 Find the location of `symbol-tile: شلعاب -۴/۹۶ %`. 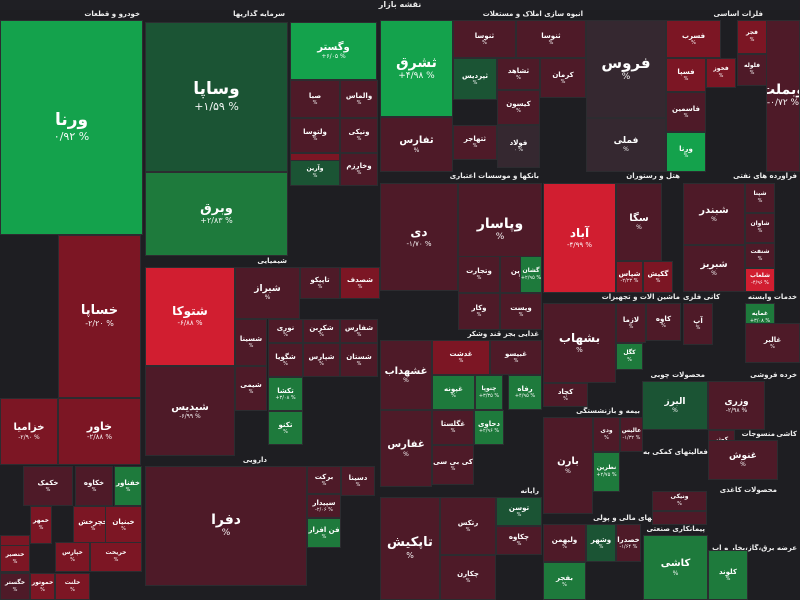

symbol-tile: شلعاب -۴/۹۶ % is located at coordinates (760, 280).